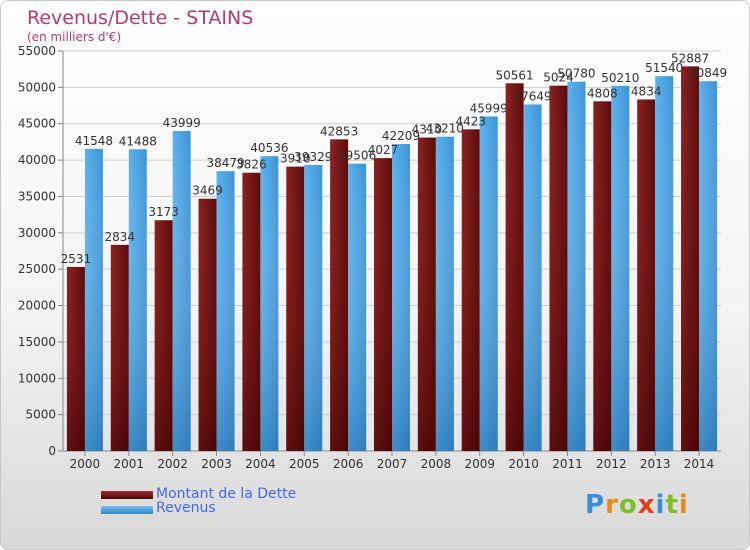  Describe the element at coordinates (304, 464) in the screenshot. I see `x-tick-label: 2005` at that location.